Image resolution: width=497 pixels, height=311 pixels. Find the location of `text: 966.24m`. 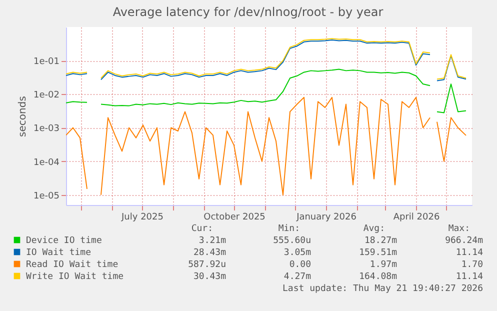

text: 966.24m is located at coordinates (464, 241).